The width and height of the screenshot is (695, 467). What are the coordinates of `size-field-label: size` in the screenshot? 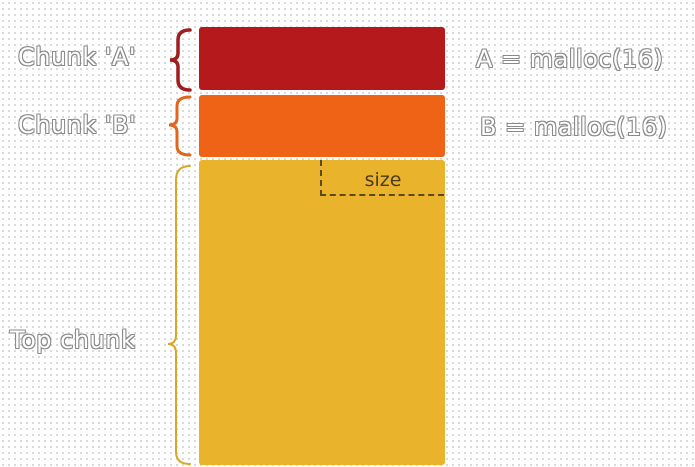 It's located at (383, 180).